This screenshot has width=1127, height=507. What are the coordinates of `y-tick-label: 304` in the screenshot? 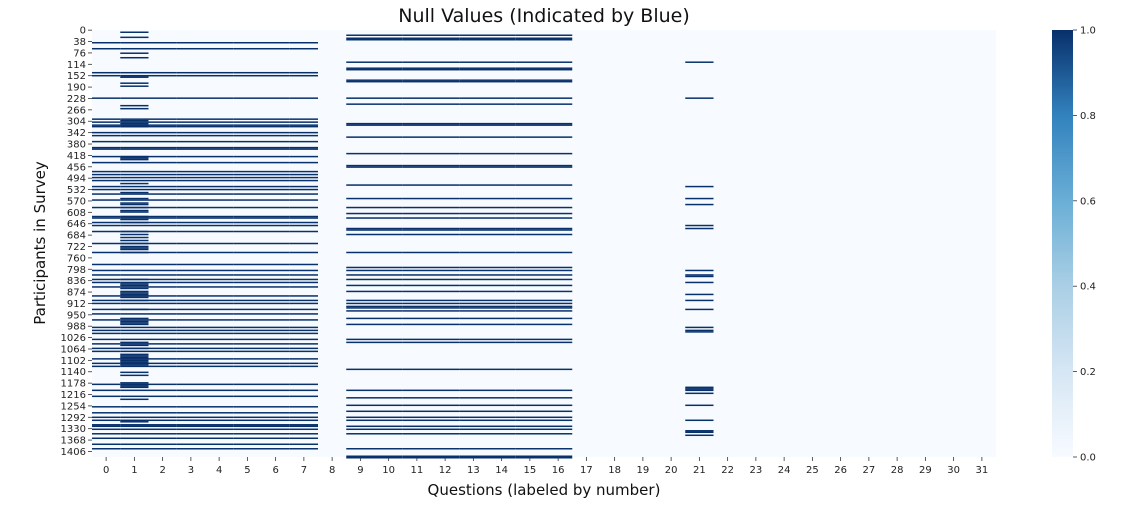 It's located at (76, 122).